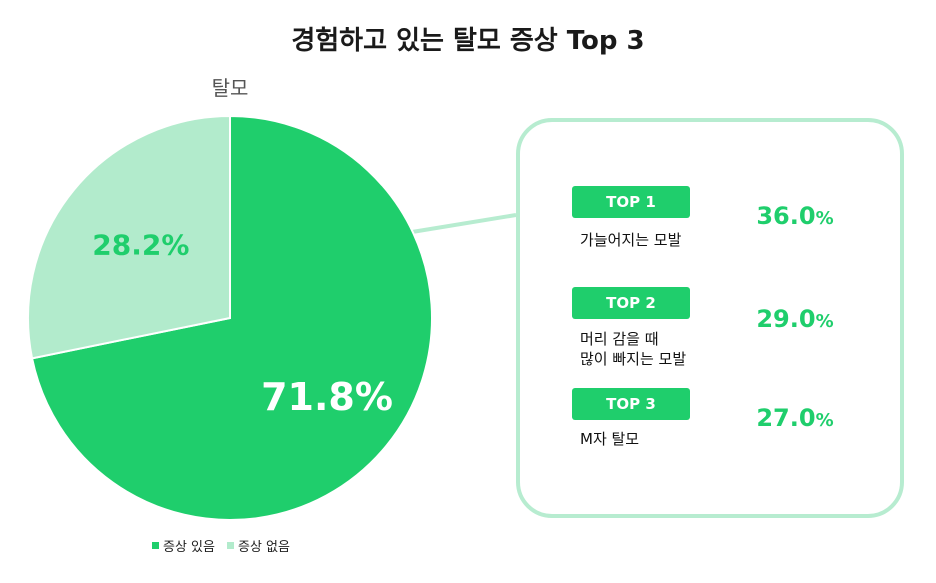 This screenshot has width=936, height=583. What do you see at coordinates (631, 240) in the screenshot?
I see `symptom-label-1: 가늘어지는 모발` at bounding box center [631, 240].